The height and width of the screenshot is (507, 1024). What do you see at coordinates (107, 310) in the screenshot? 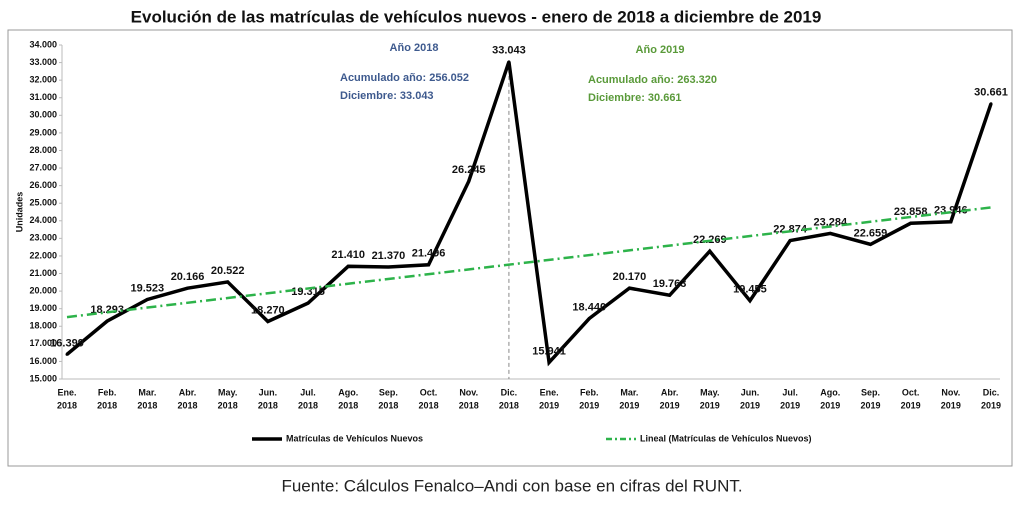
I see `data-label: 18.293` at bounding box center [107, 310].